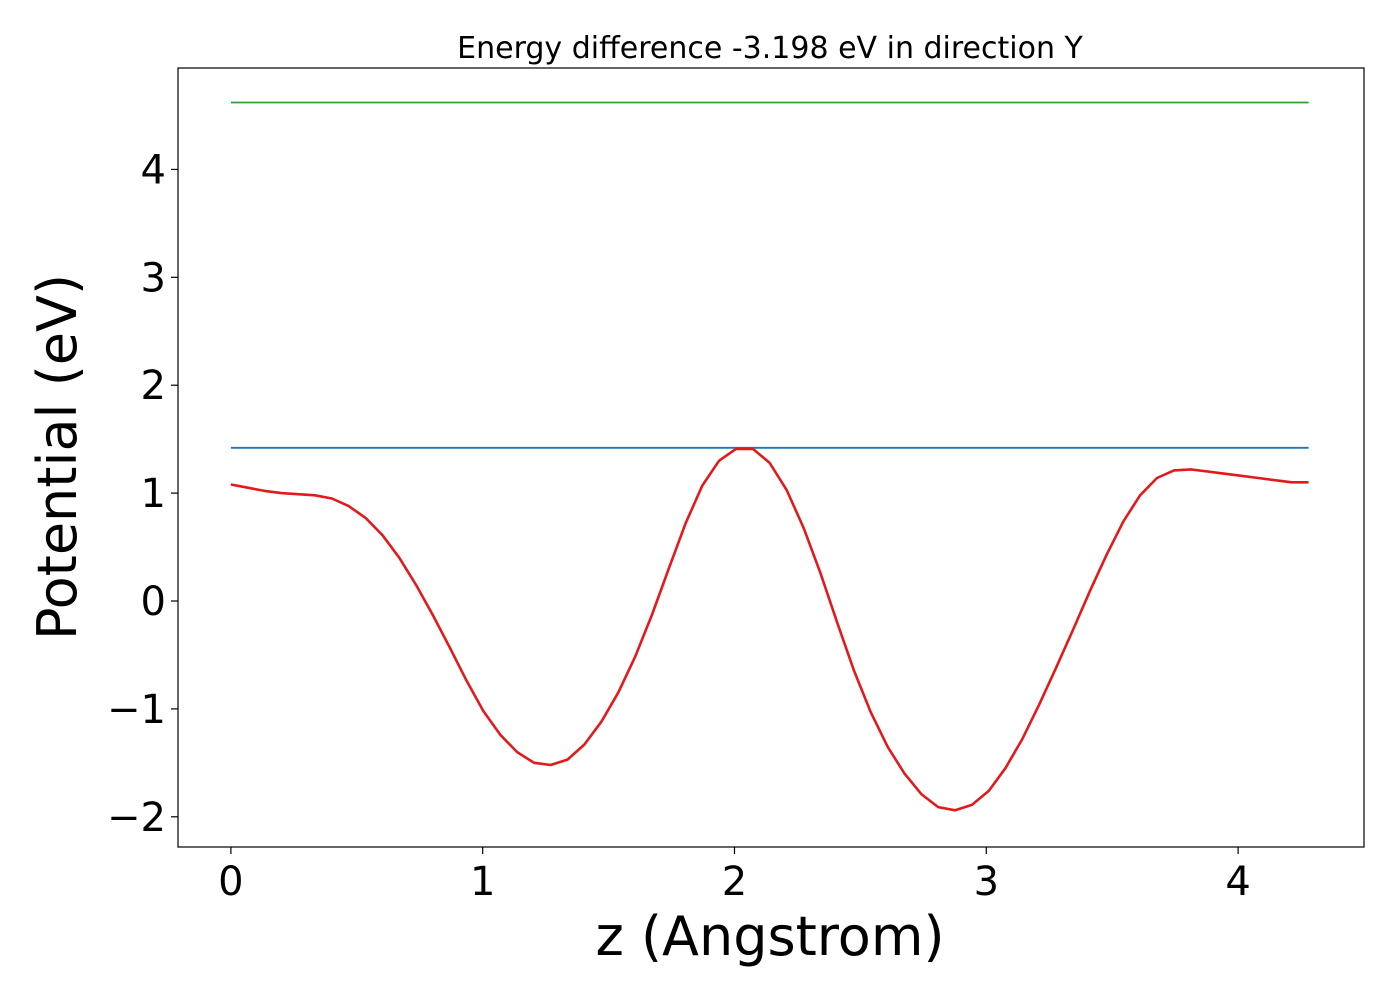 The width and height of the screenshot is (1400, 1000). I want to click on x-axis-ticks: 0 1 2 3 4, so click(734, 876).